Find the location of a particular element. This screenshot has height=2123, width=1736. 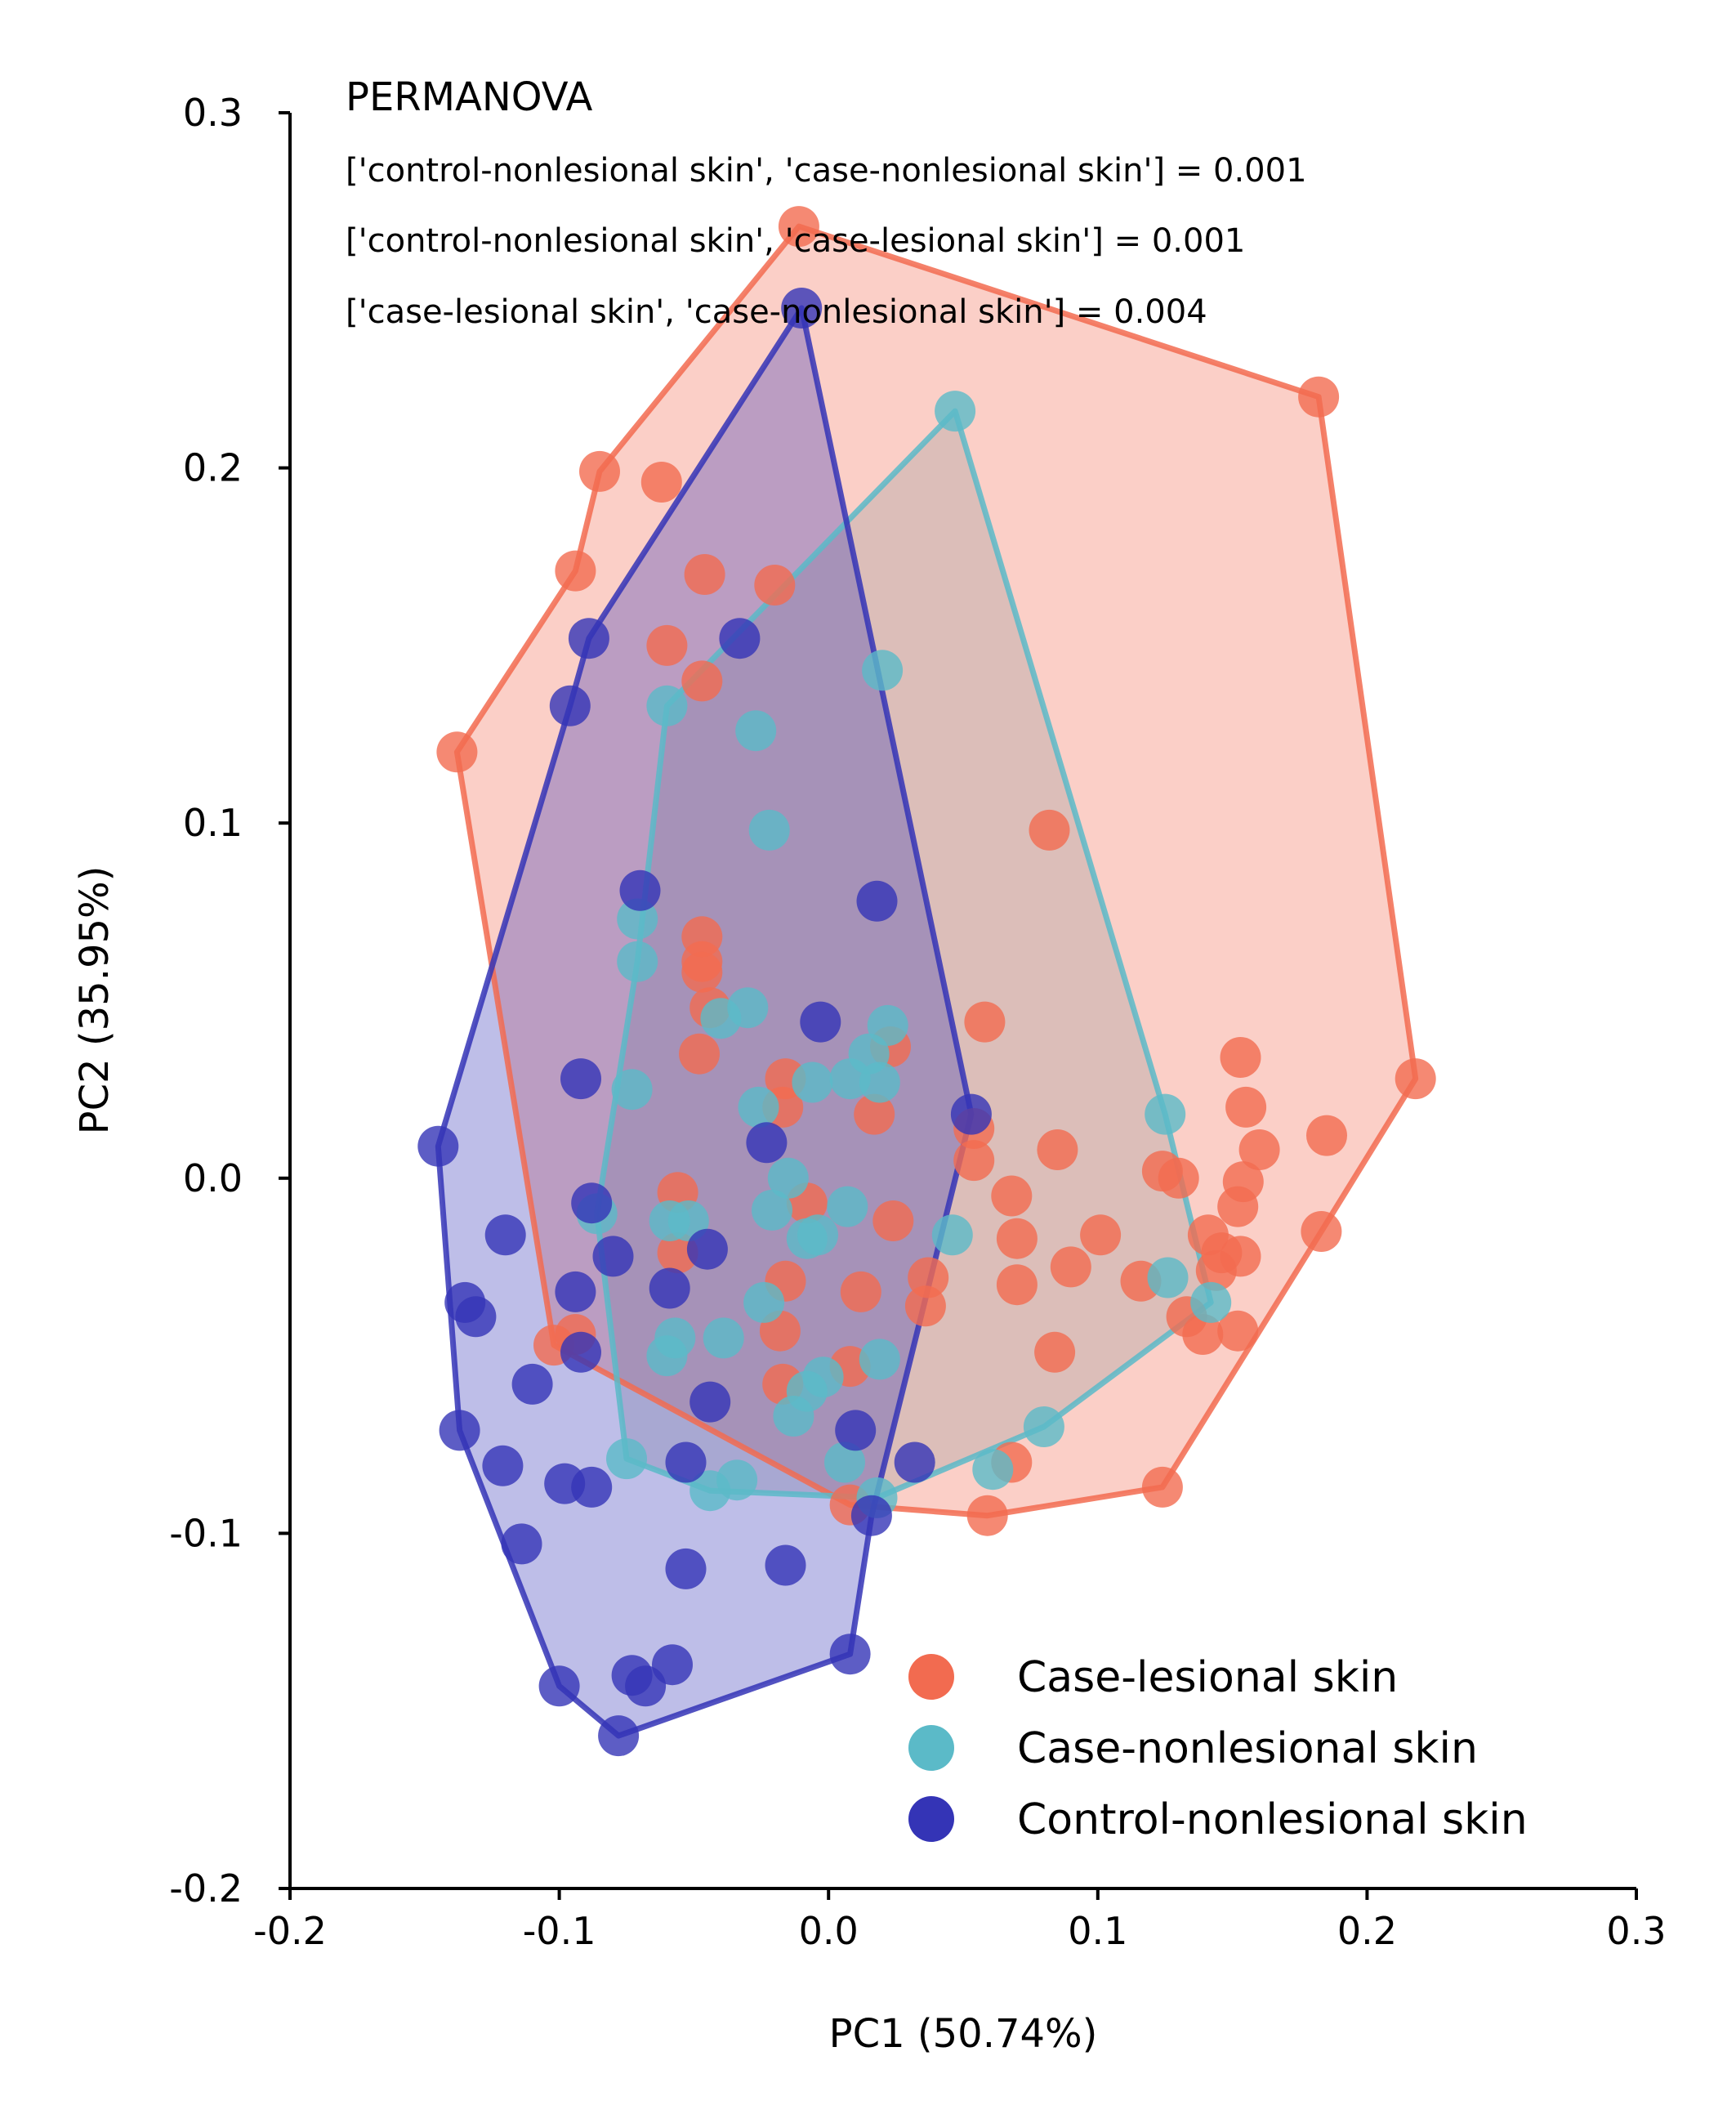

legend-label-control-nonlesional: Control-nonlesional skin is located at coordinates (1273, 1819).